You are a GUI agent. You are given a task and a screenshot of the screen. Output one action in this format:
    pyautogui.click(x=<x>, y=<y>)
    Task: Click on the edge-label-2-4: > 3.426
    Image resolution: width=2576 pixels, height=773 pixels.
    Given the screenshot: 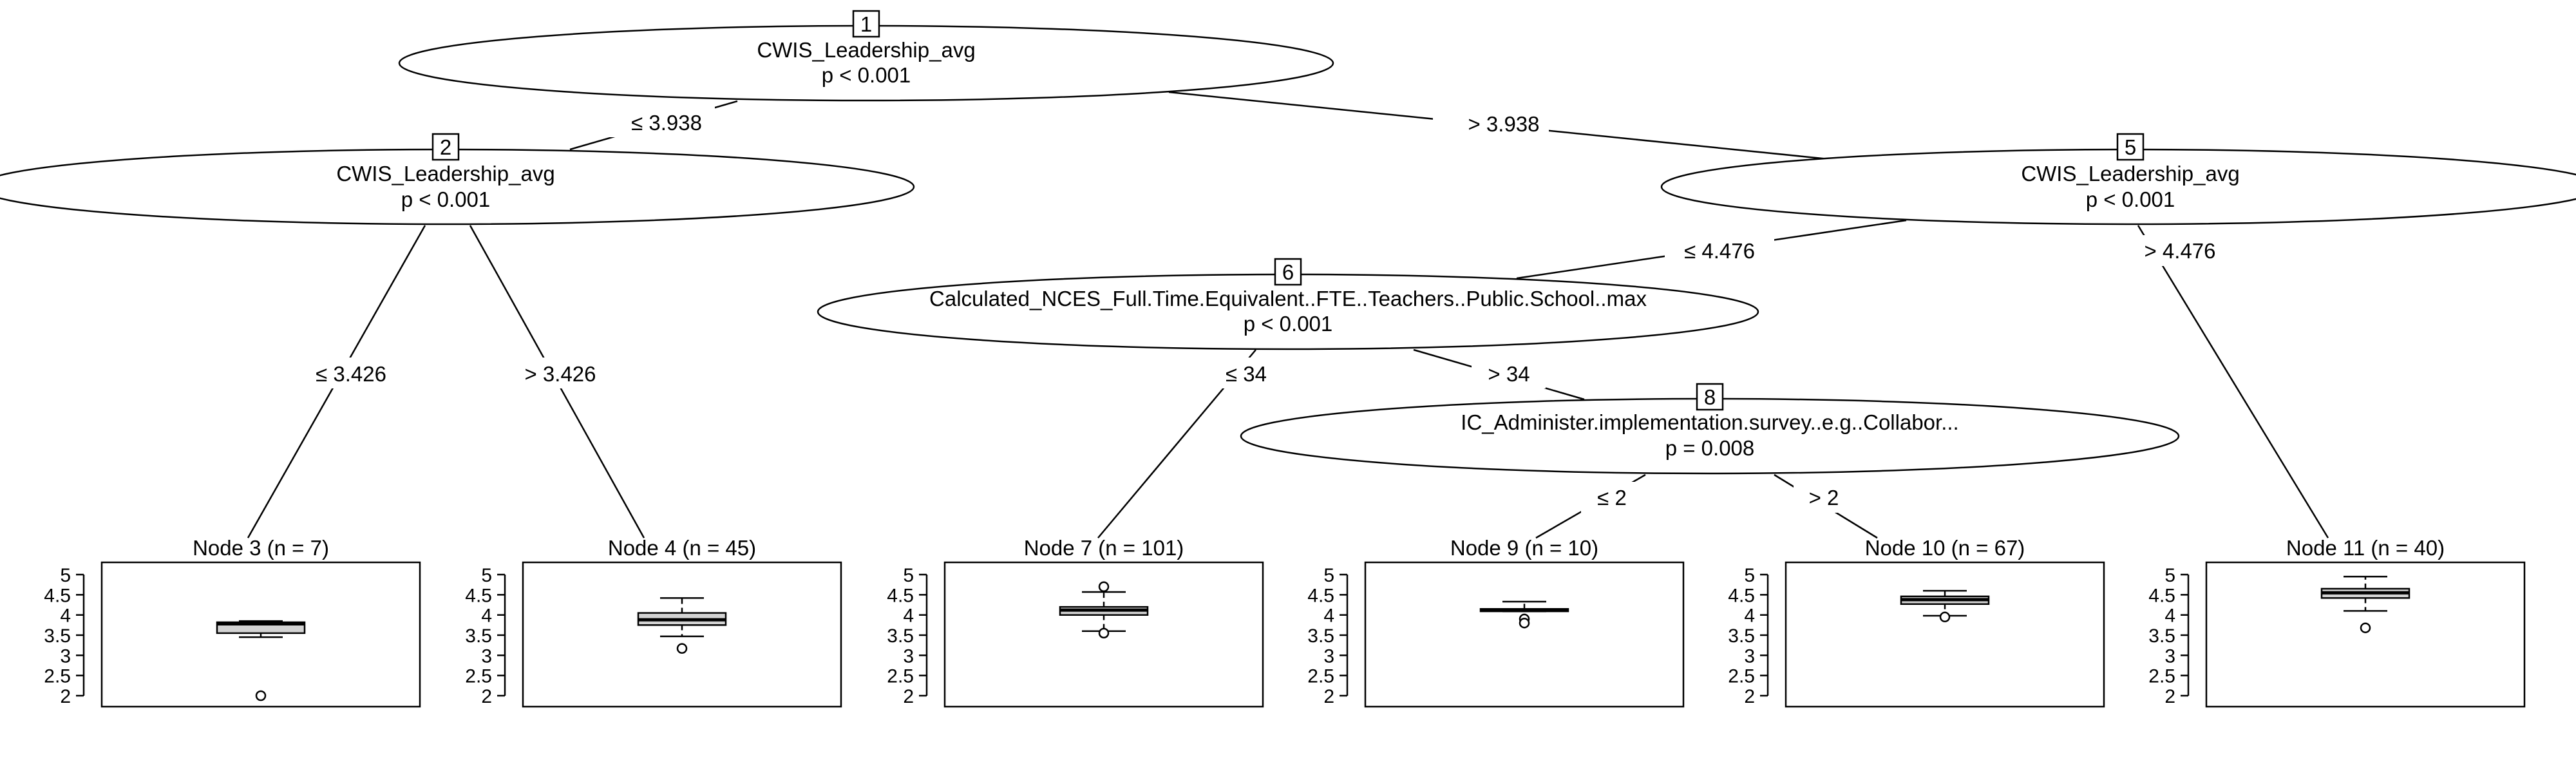 What is the action you would take?
    pyautogui.click(x=560, y=374)
    